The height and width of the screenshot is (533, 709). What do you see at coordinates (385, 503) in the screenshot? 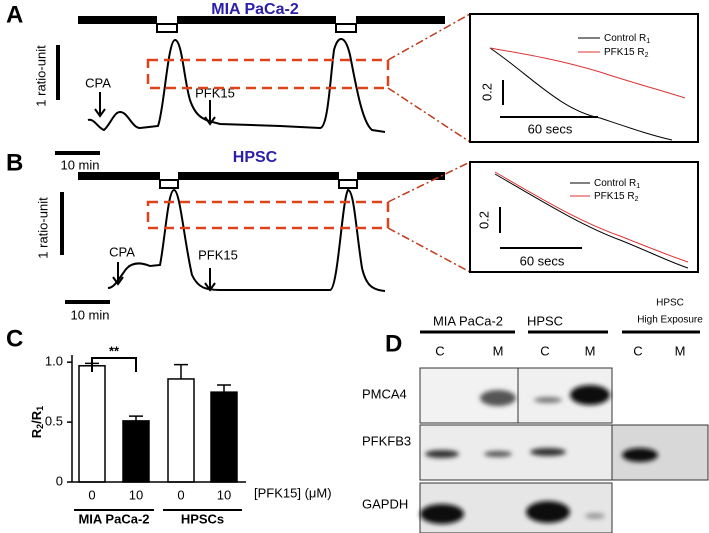
I see `row-label: GAPDH` at bounding box center [385, 503].